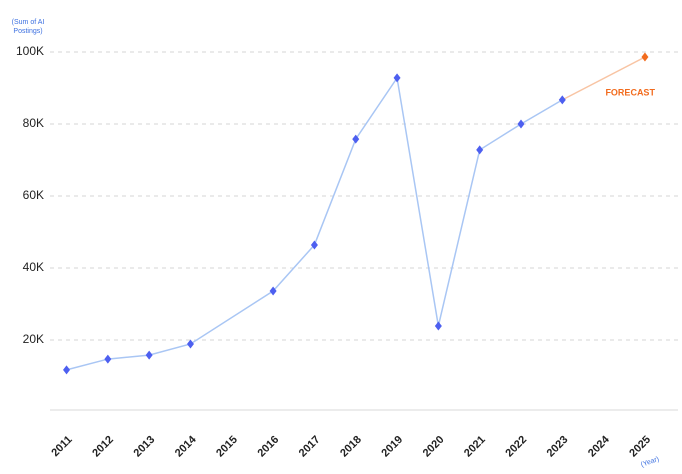  What do you see at coordinates (310, 447) in the screenshot?
I see `x-tick-label: 2017` at bounding box center [310, 447].